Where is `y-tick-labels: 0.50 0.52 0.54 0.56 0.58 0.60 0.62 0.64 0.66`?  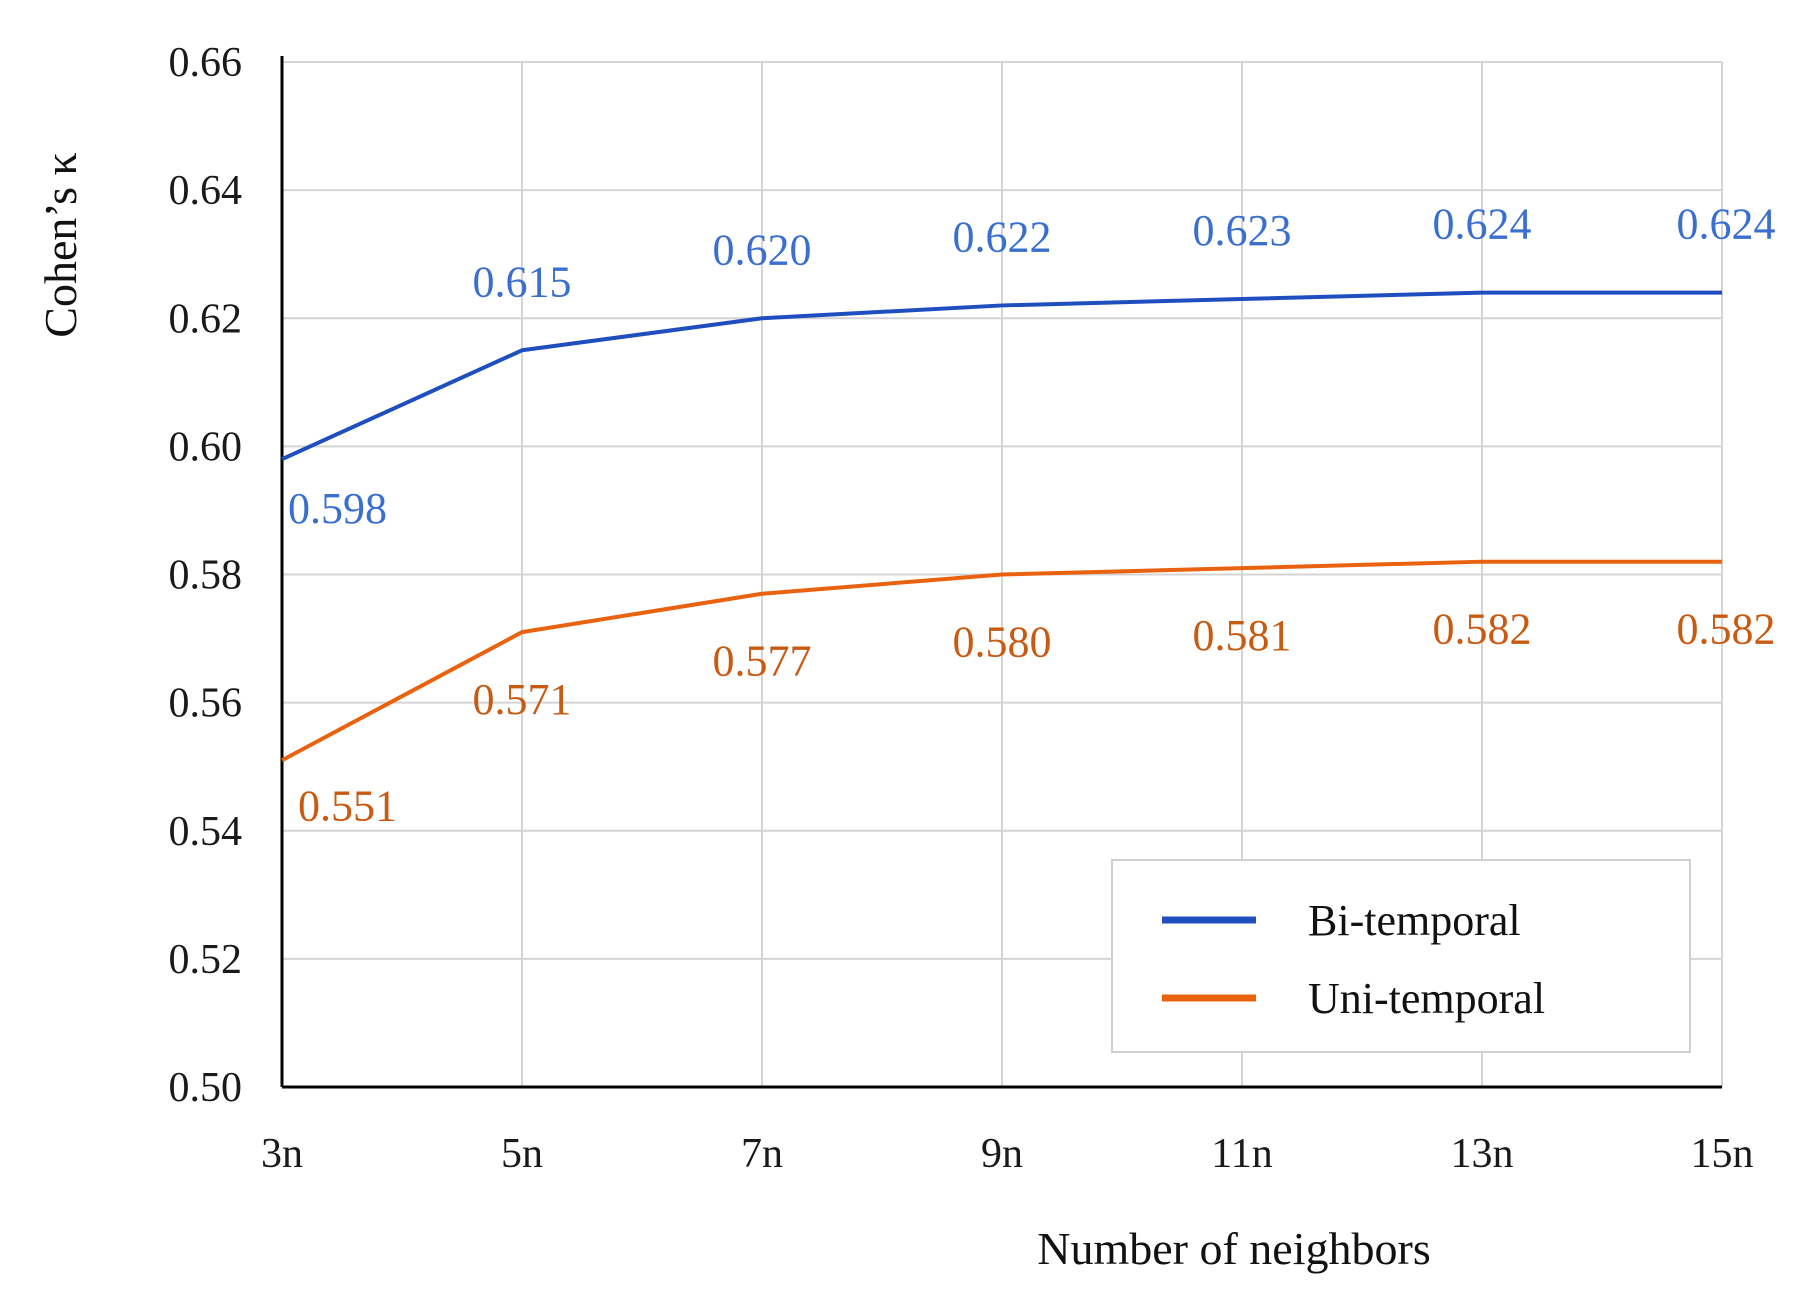 y-tick-labels: 0.50 0.52 0.54 0.56 0.58 0.60 0.62 0.64 0.66 is located at coordinates (206, 575).